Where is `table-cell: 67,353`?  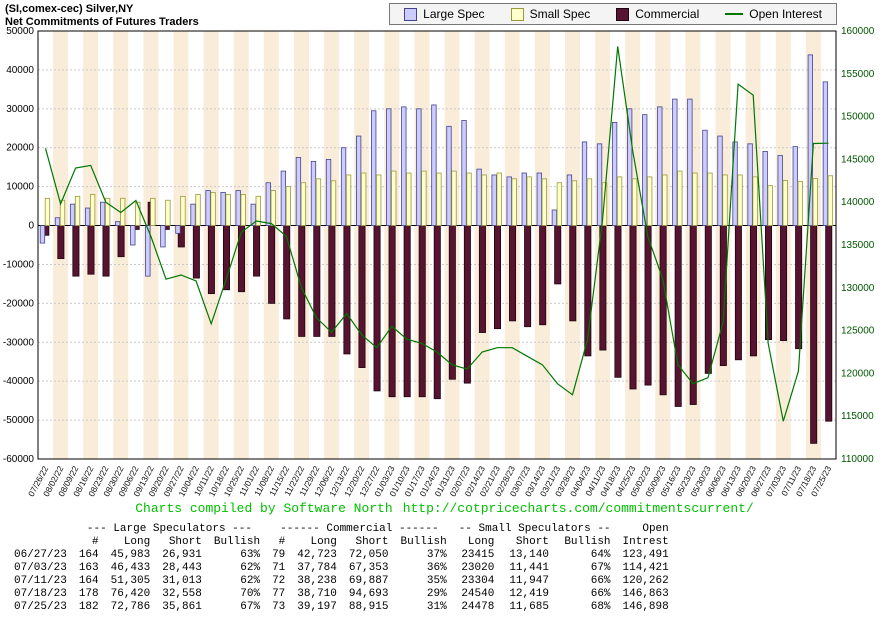
table-cell: 67,353 is located at coordinates (368, 568).